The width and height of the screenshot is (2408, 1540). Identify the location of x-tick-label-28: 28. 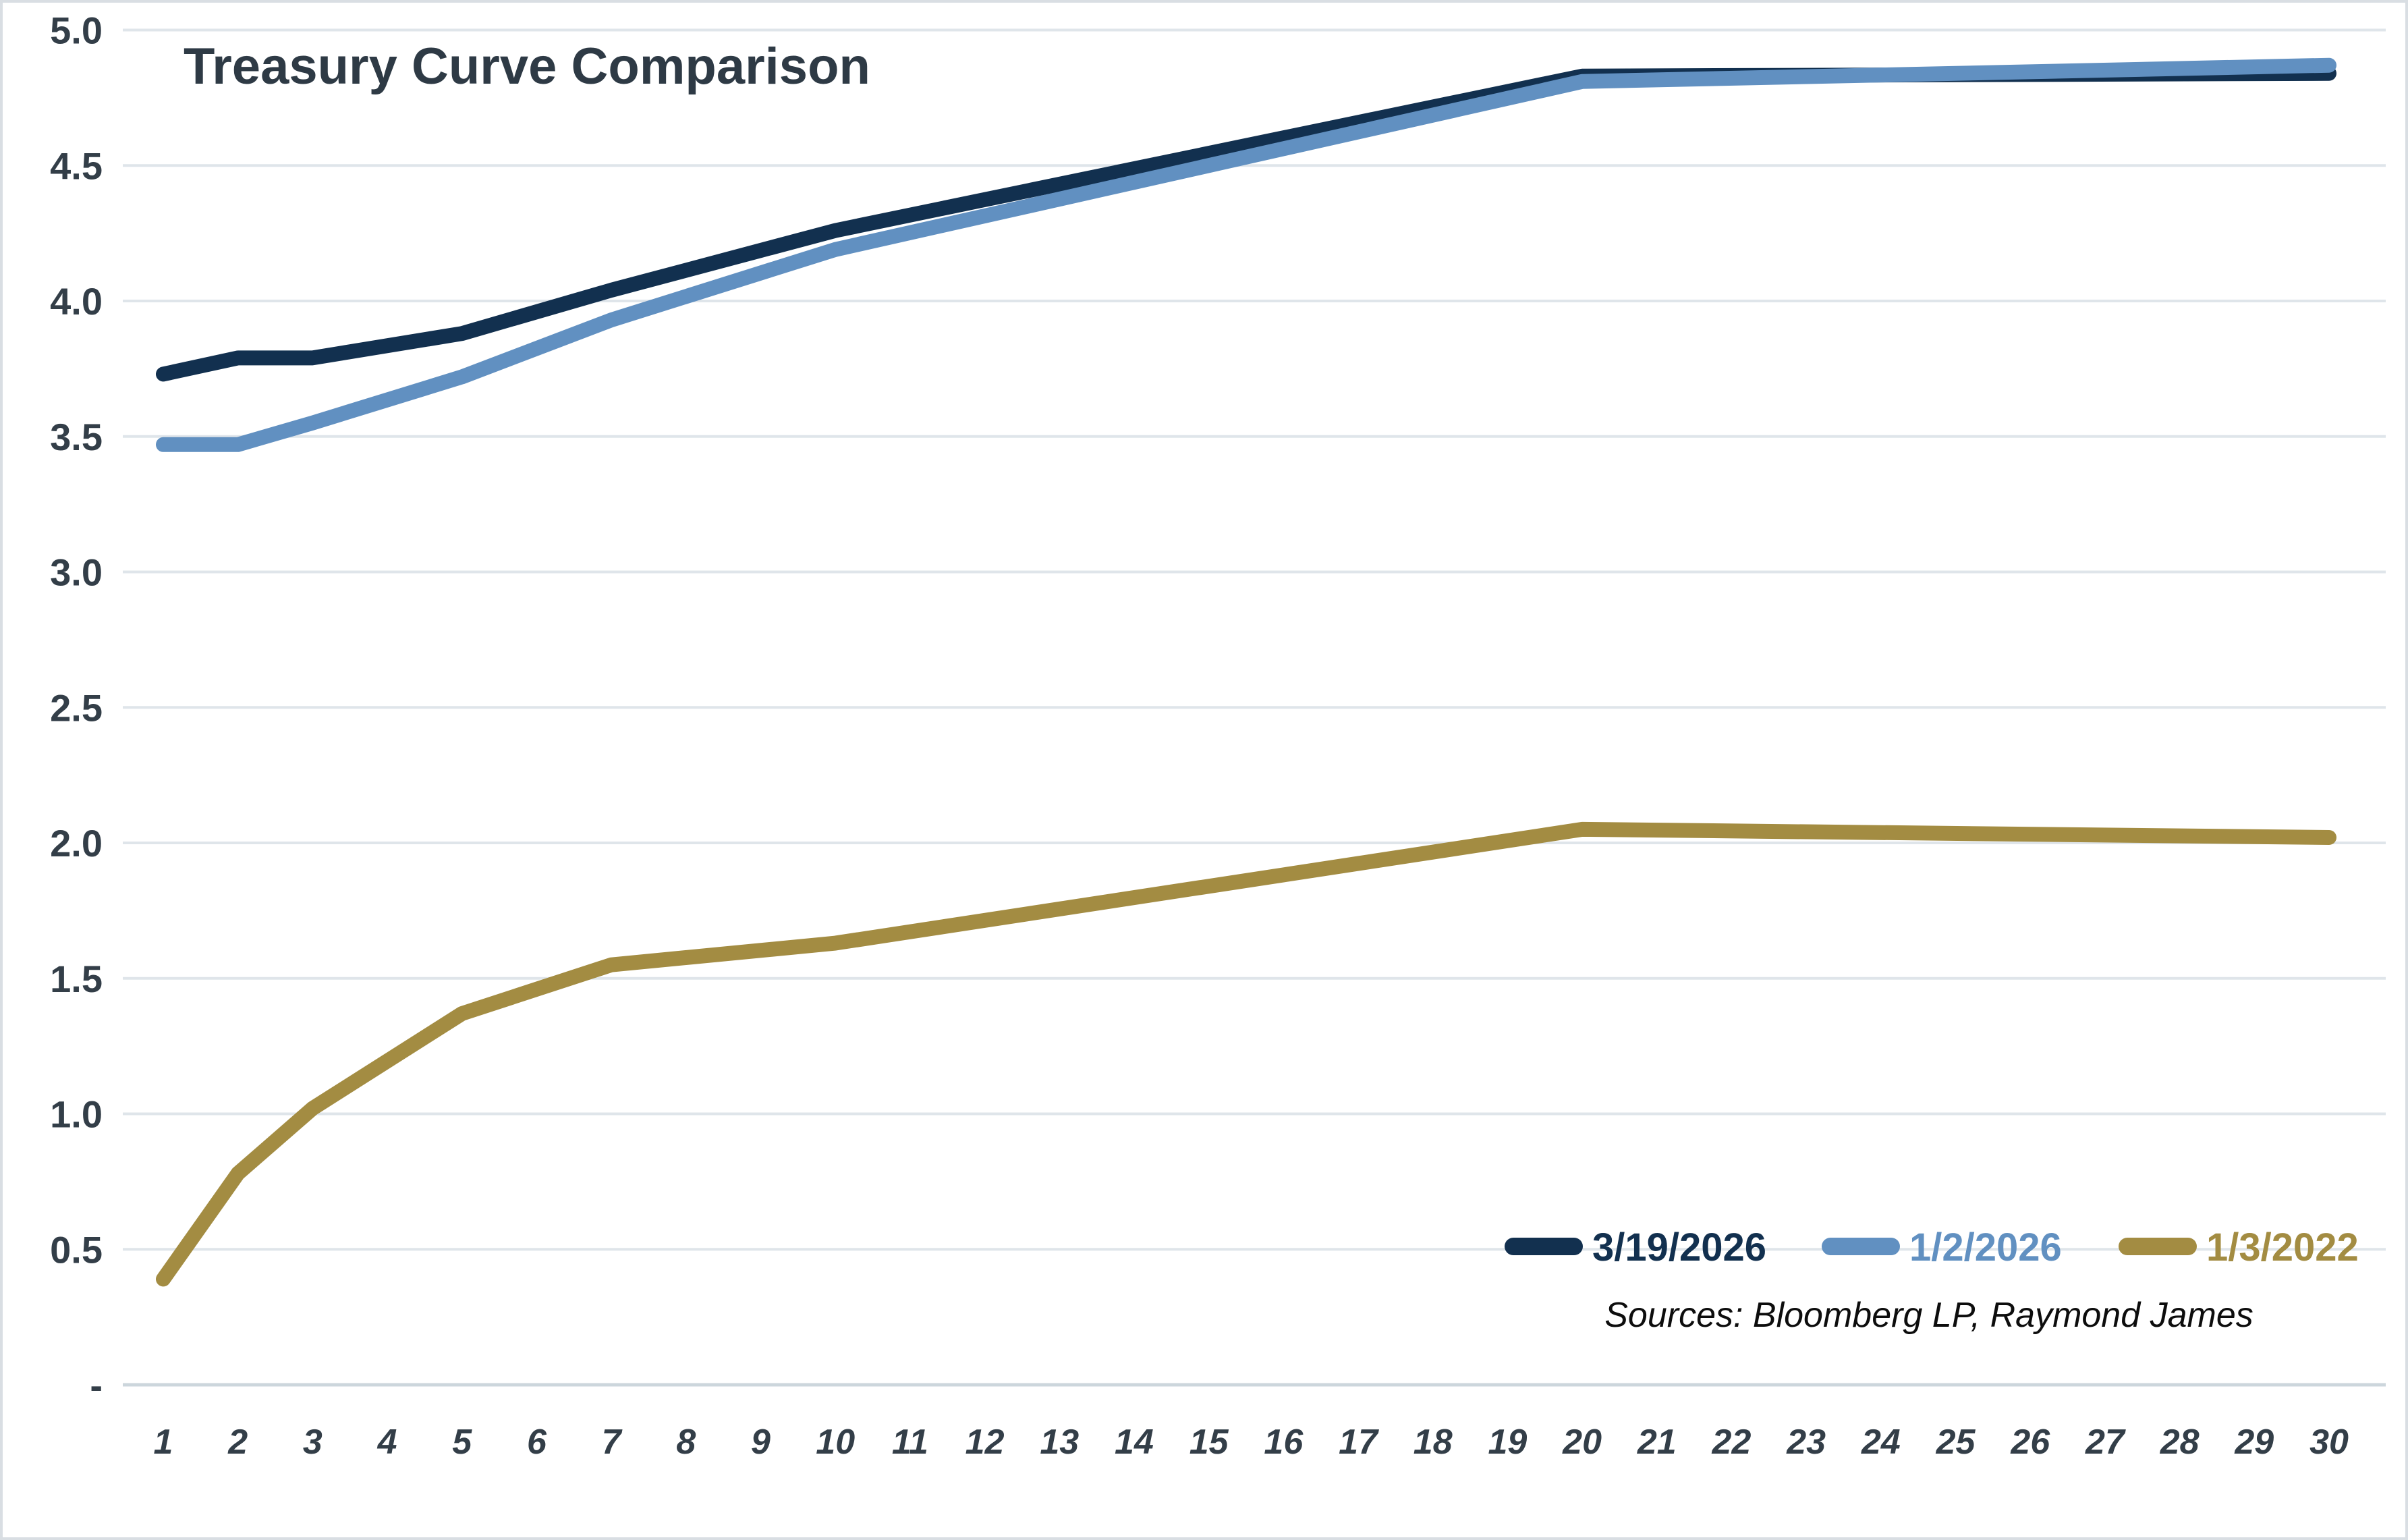
(2180, 1443).